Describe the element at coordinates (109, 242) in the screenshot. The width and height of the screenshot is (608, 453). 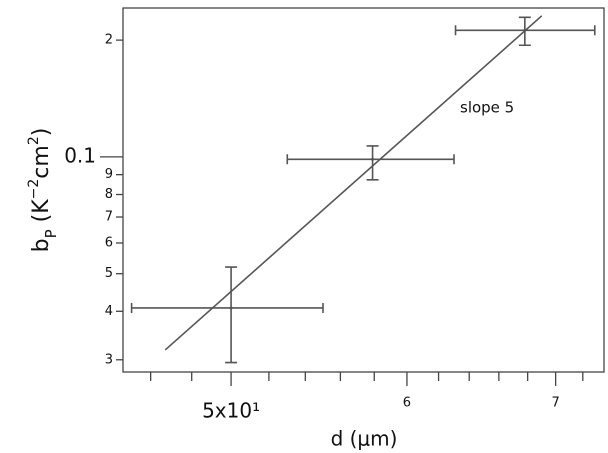
I see `y-tick-label: 6` at that location.